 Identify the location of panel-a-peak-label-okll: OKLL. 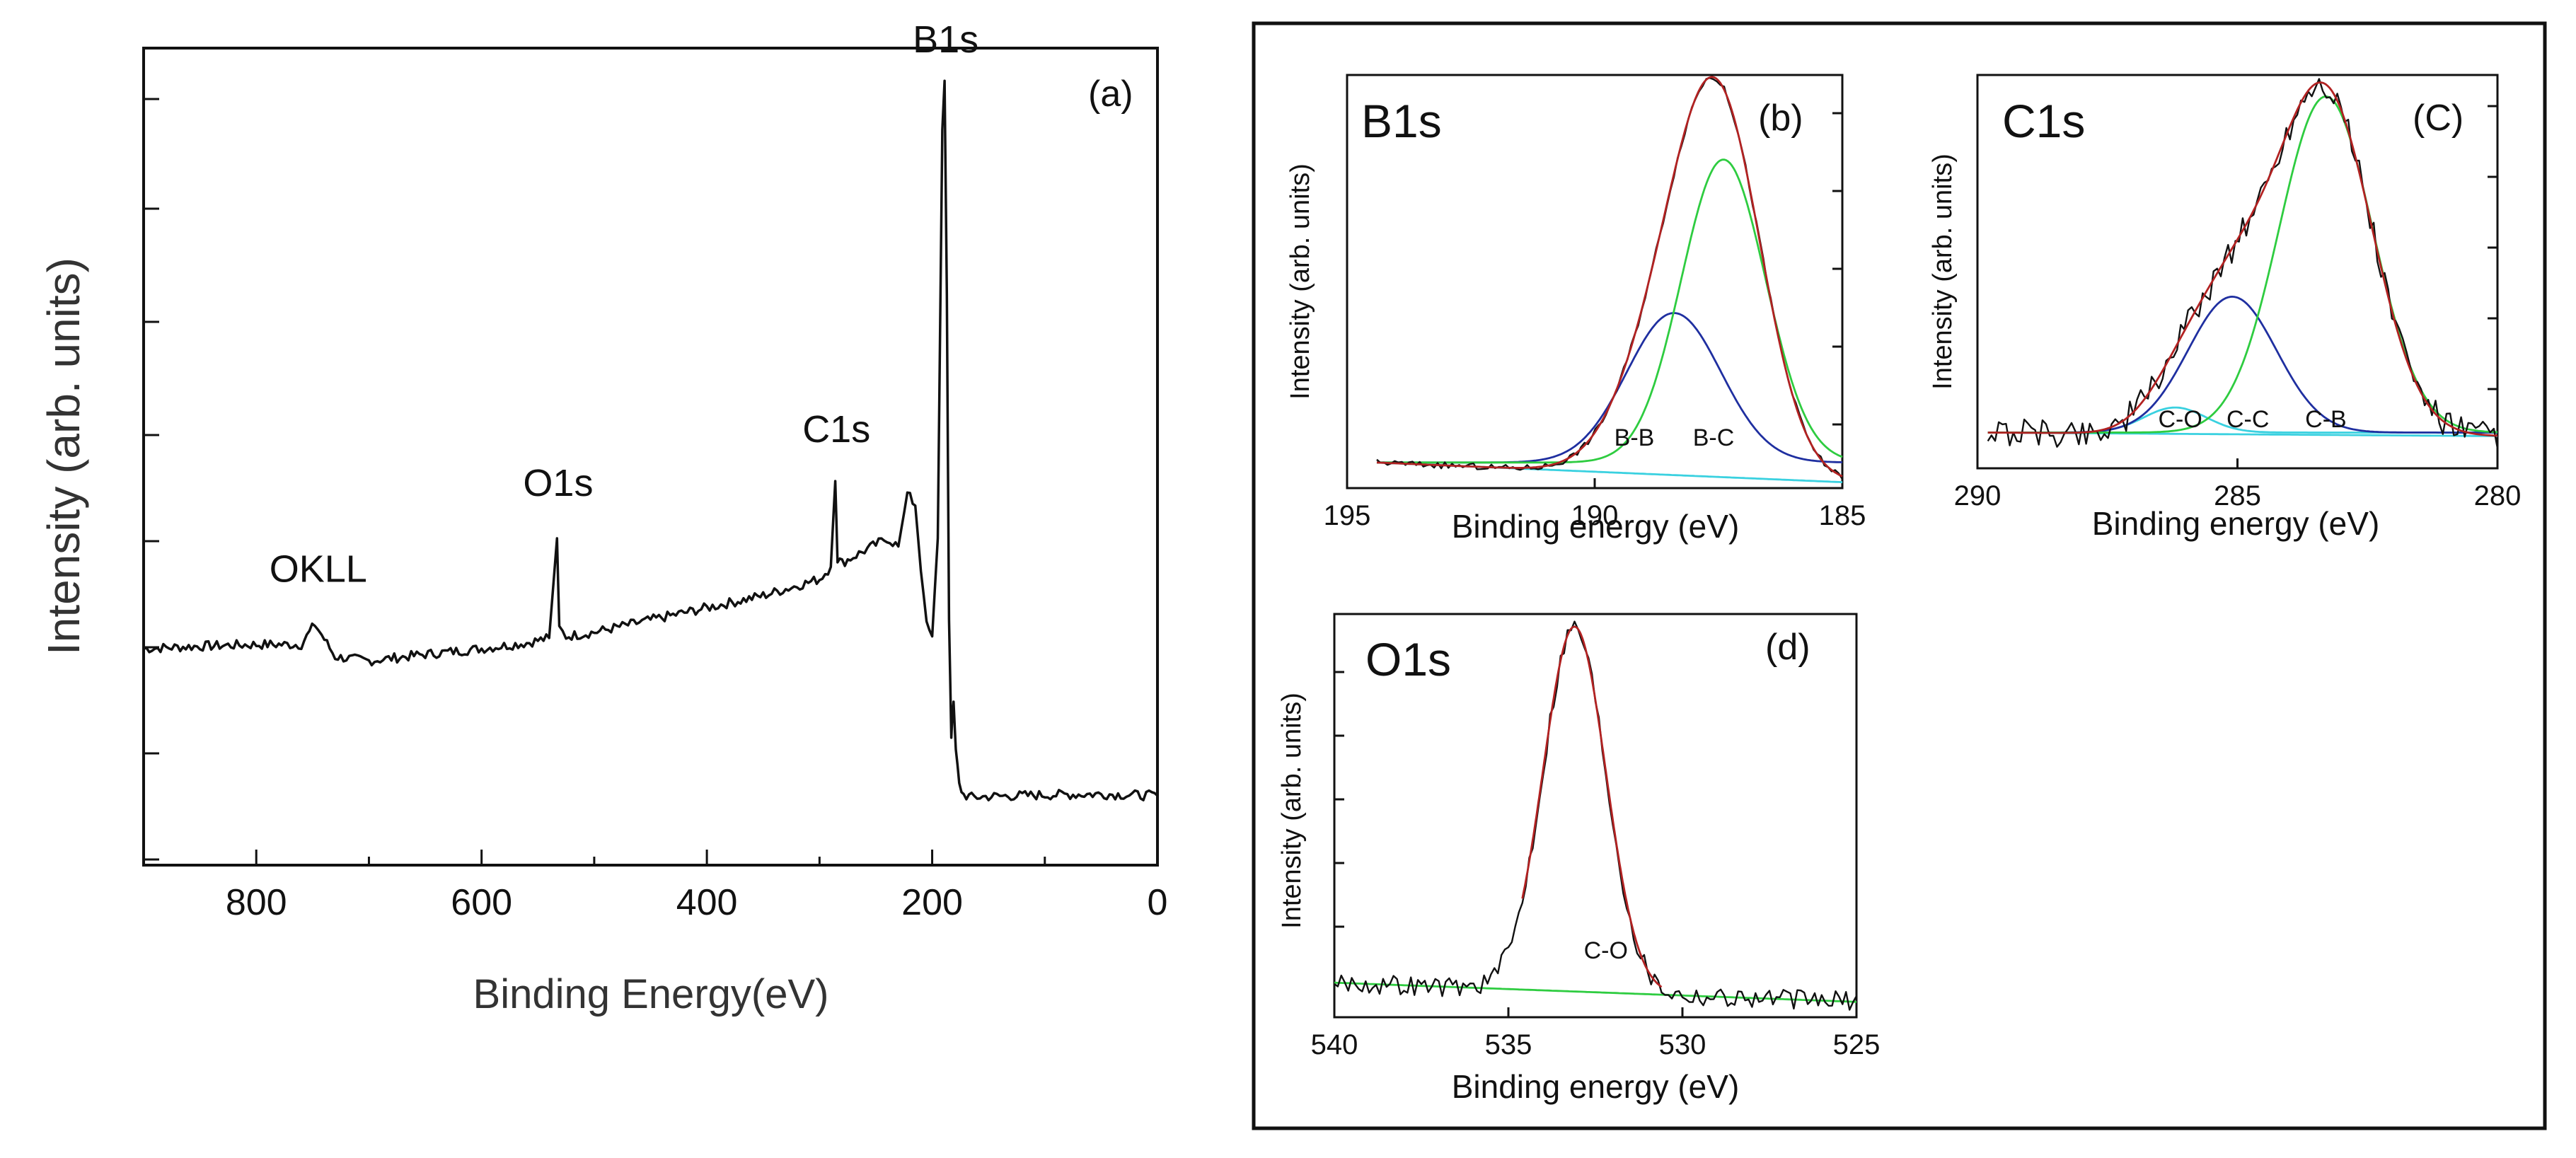
(318, 569).